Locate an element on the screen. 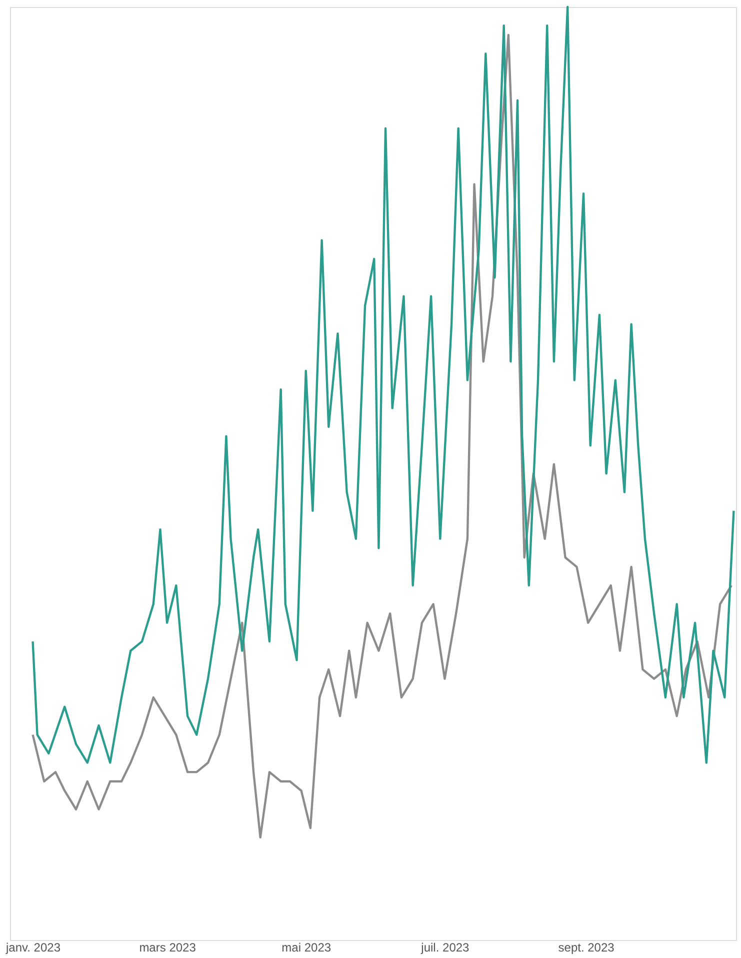 This screenshot has width=741, height=958. x-tick-label: juil. 2023 is located at coordinates (445, 947).